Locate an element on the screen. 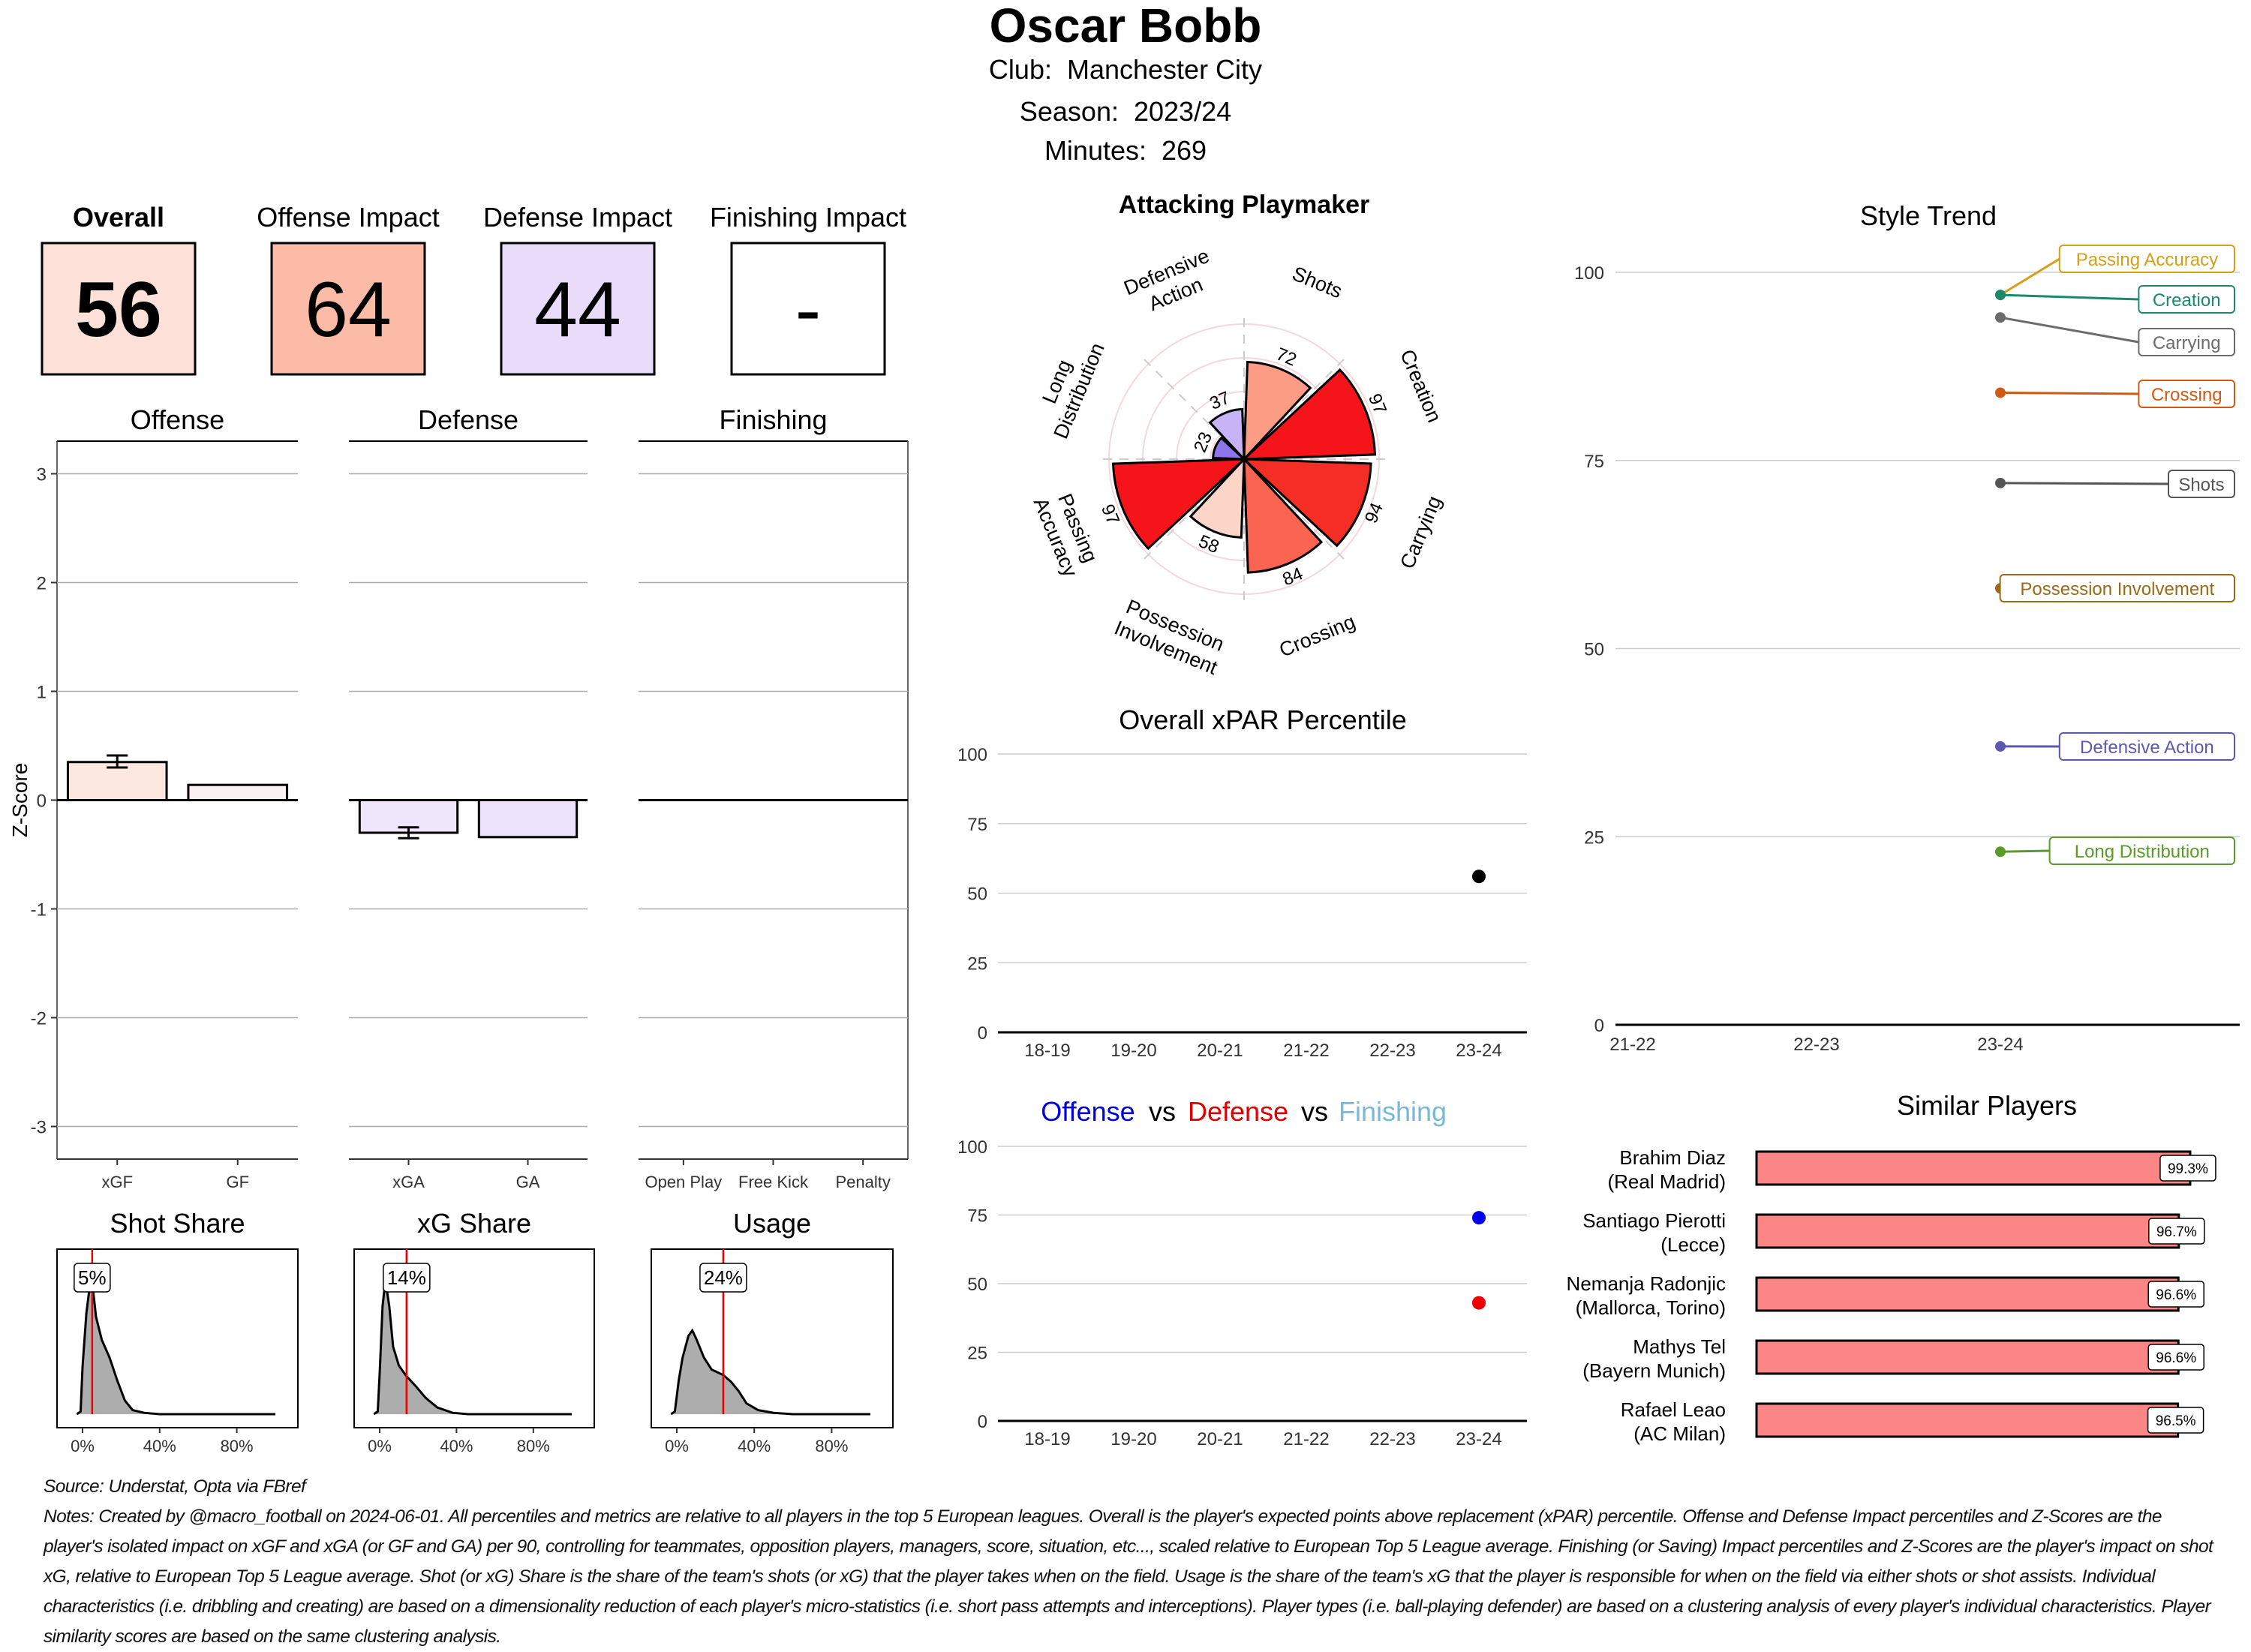  scorecard-label: Overall is located at coordinates (118, 218).